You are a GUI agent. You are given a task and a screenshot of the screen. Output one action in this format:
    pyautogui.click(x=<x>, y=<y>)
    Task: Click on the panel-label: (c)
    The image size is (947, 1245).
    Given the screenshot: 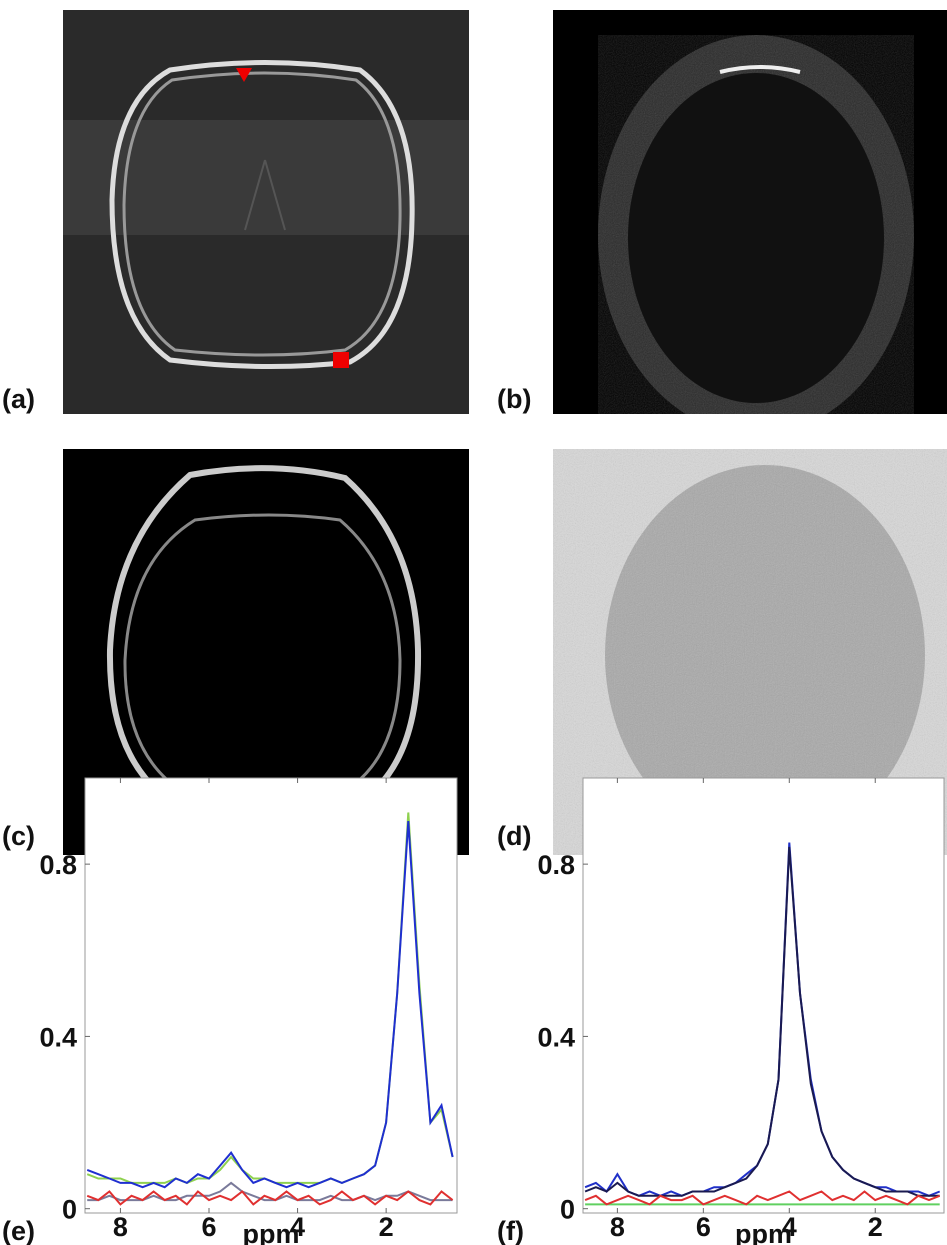 What is the action you would take?
    pyautogui.click(x=18, y=836)
    